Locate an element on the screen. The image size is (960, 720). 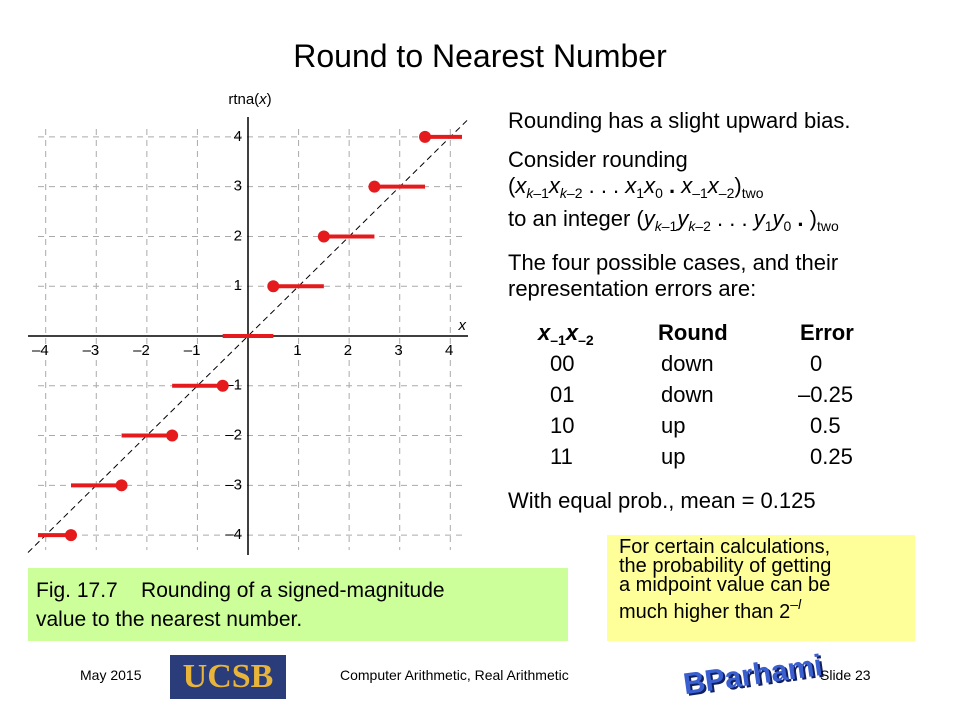
y-tick-label: 4 is located at coordinates (238, 136).